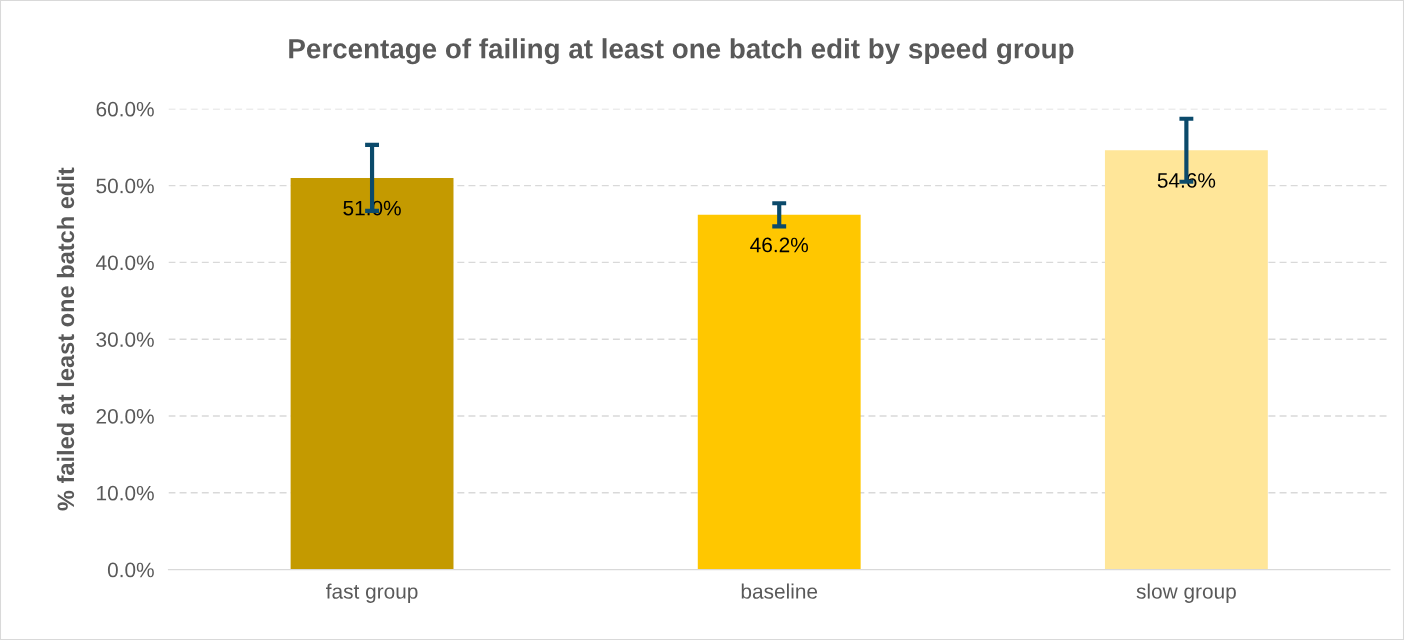 The width and height of the screenshot is (1404, 640). I want to click on y-tick-label: 50.0%, so click(125, 186).